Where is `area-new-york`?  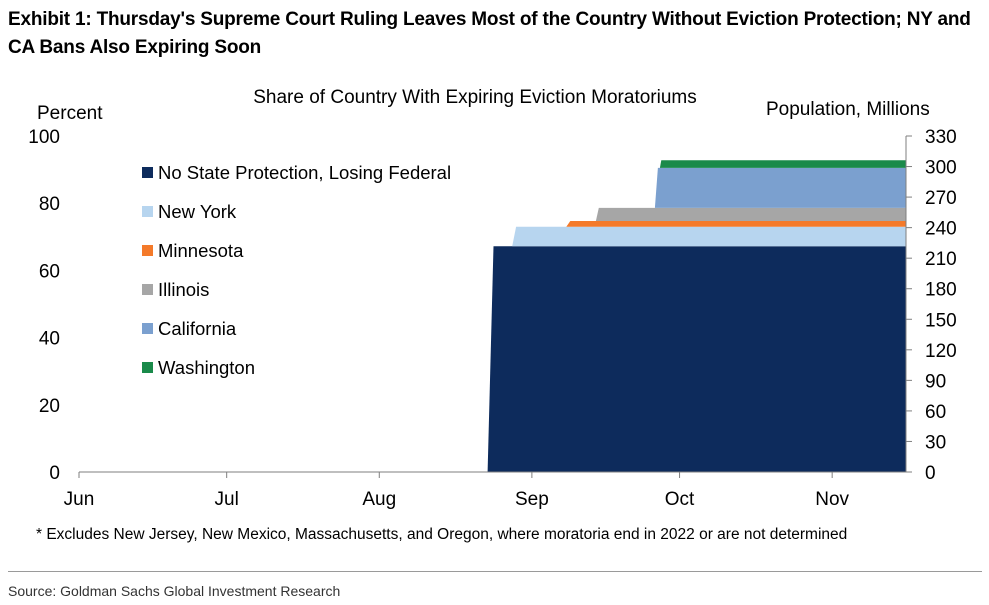 area-new-york is located at coordinates (709, 236).